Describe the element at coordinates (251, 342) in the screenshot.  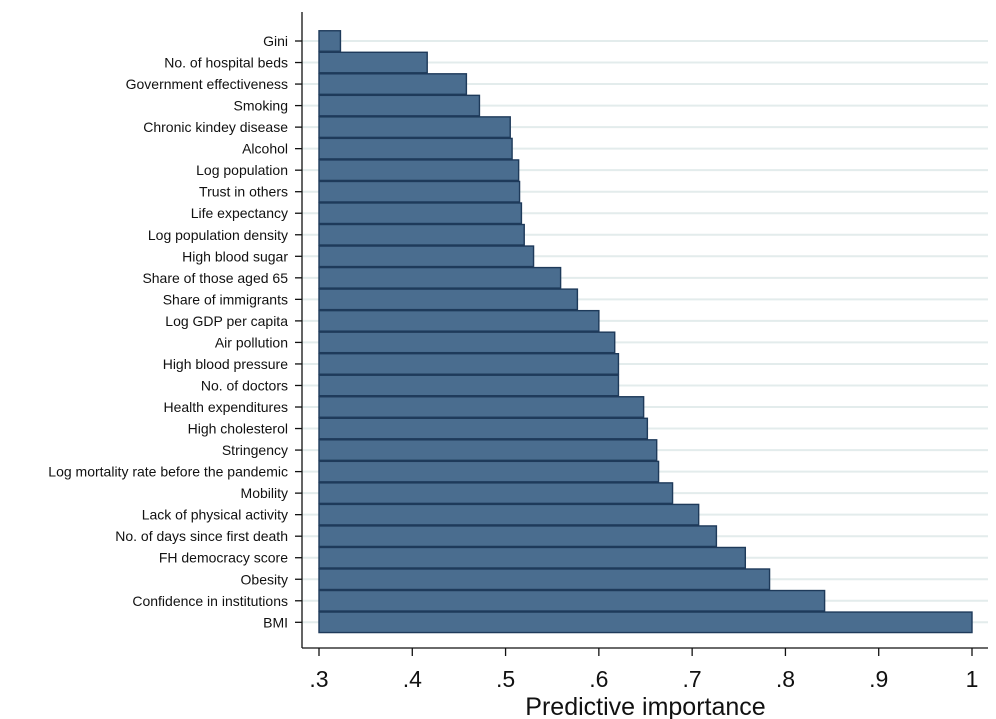
I see `category-label: Air pollution` at that location.